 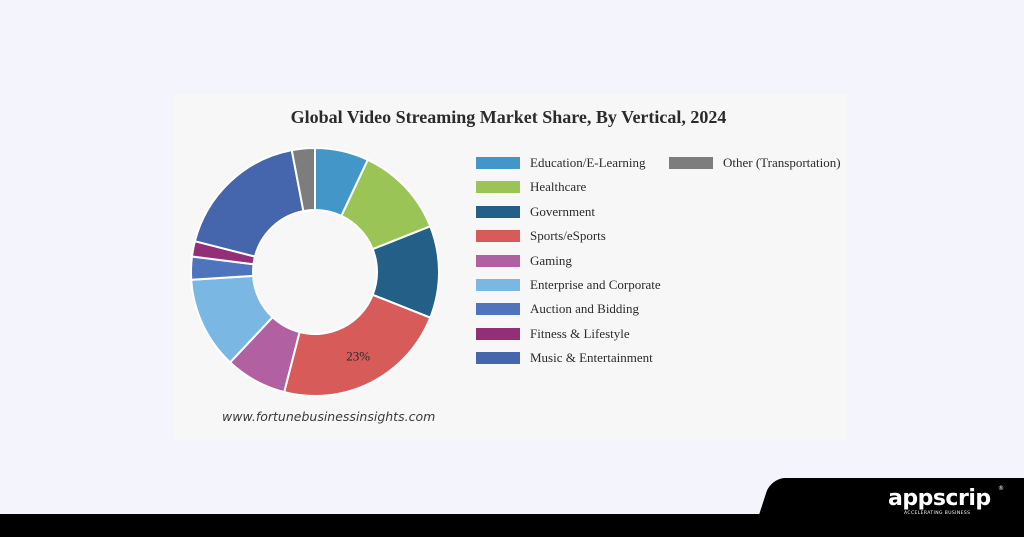 I want to click on legend-item: Other (Transportation), so click(x=755, y=163).